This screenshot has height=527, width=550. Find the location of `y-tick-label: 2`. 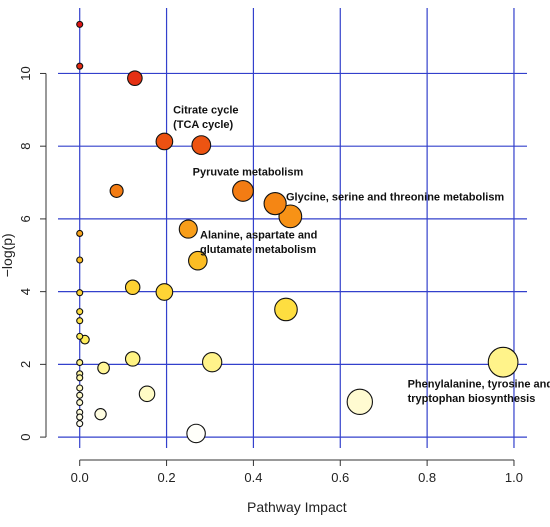

y-tick-label: 2 is located at coordinates (25, 364).